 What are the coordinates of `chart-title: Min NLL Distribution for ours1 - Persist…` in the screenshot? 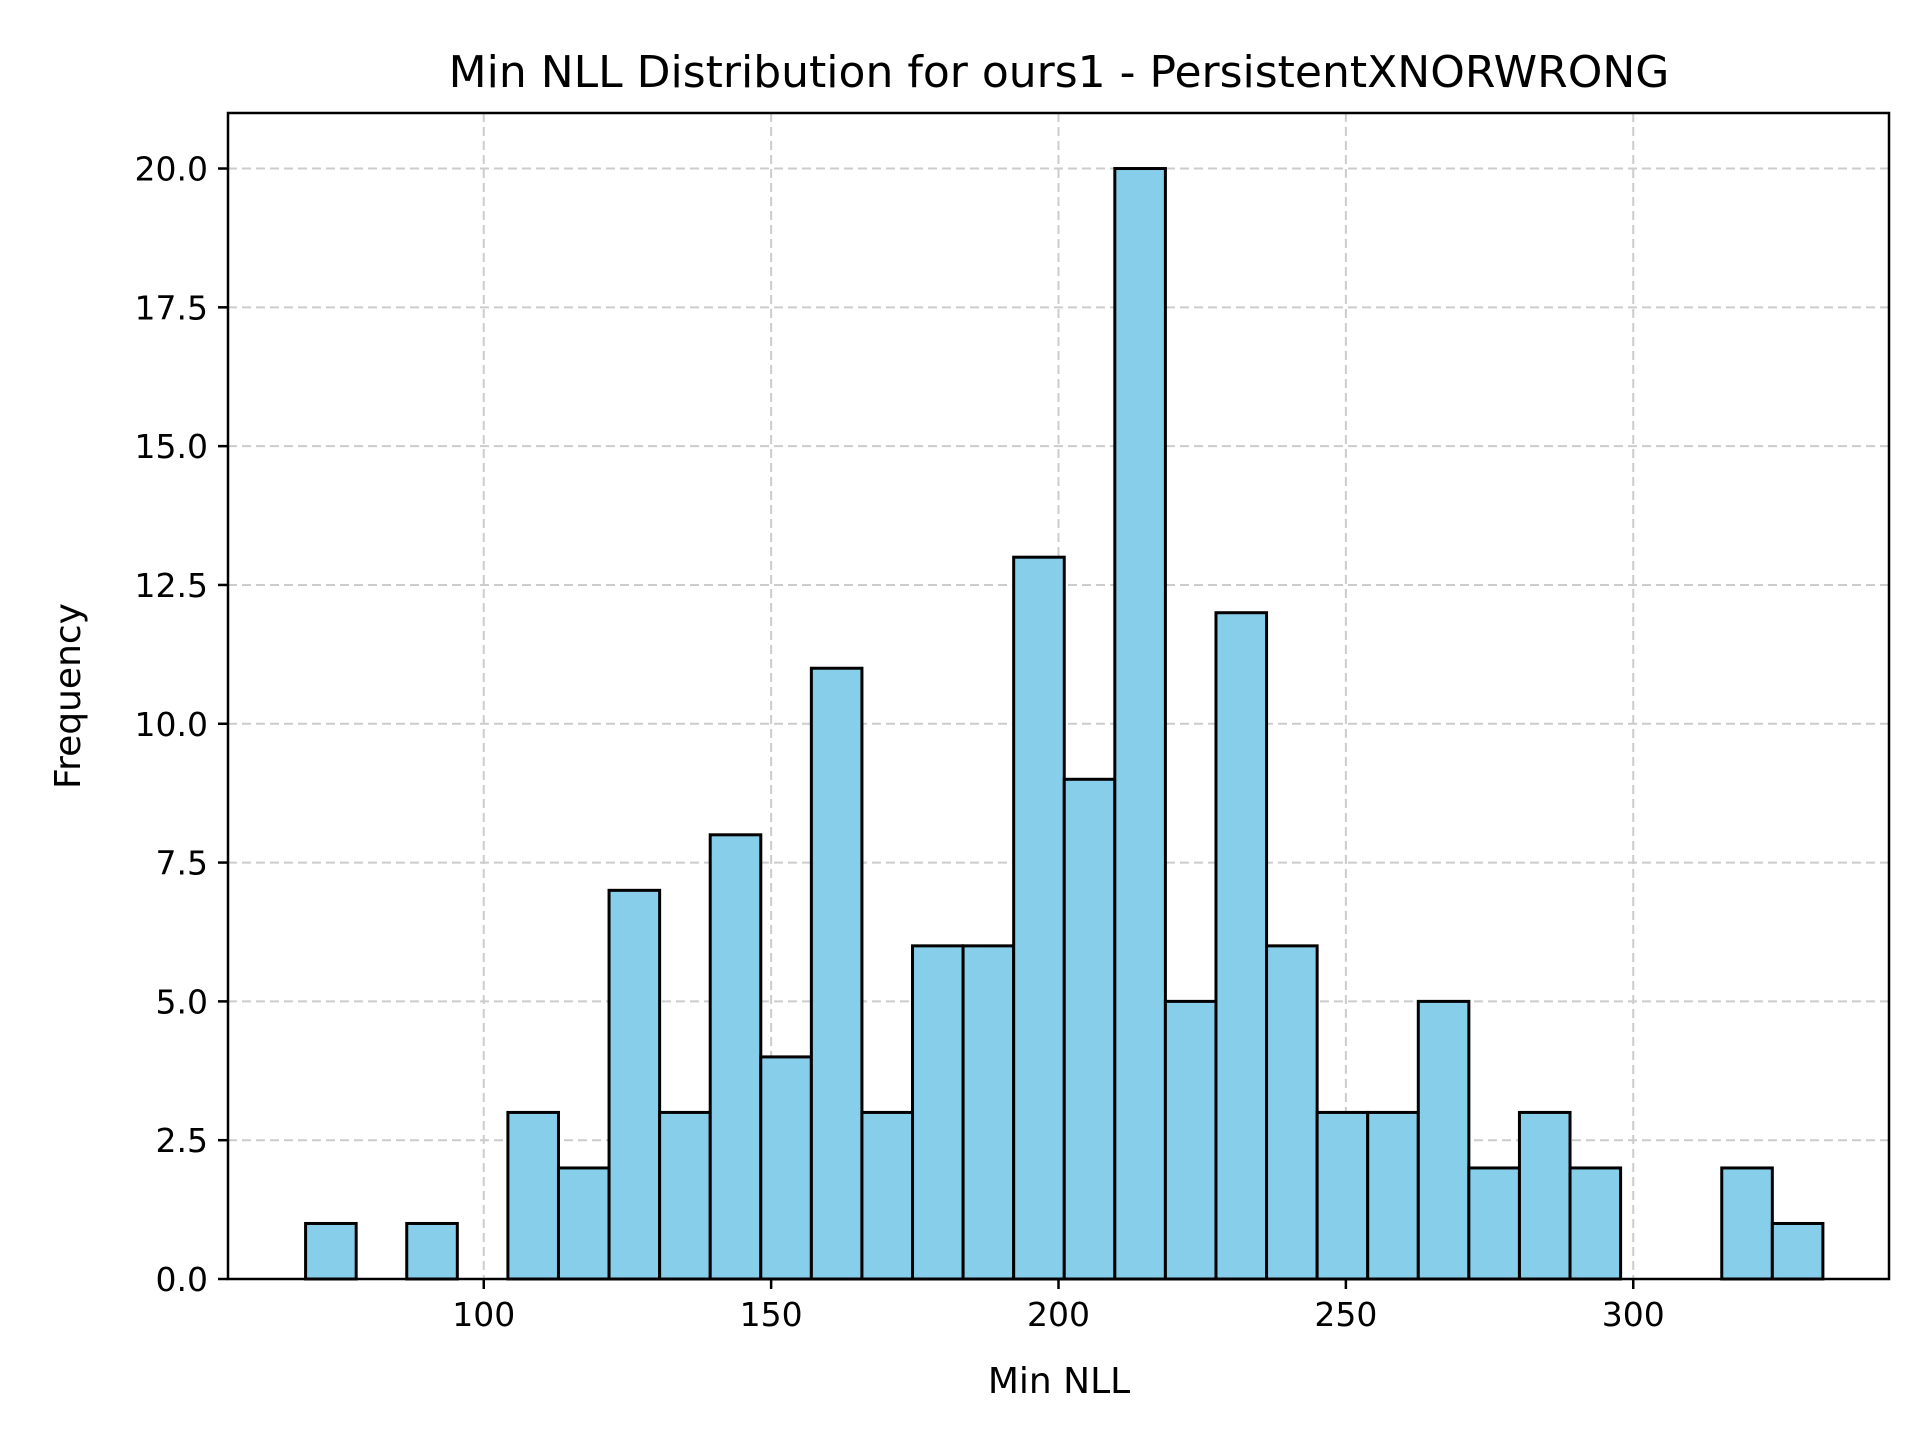 It's located at (1059, 72).